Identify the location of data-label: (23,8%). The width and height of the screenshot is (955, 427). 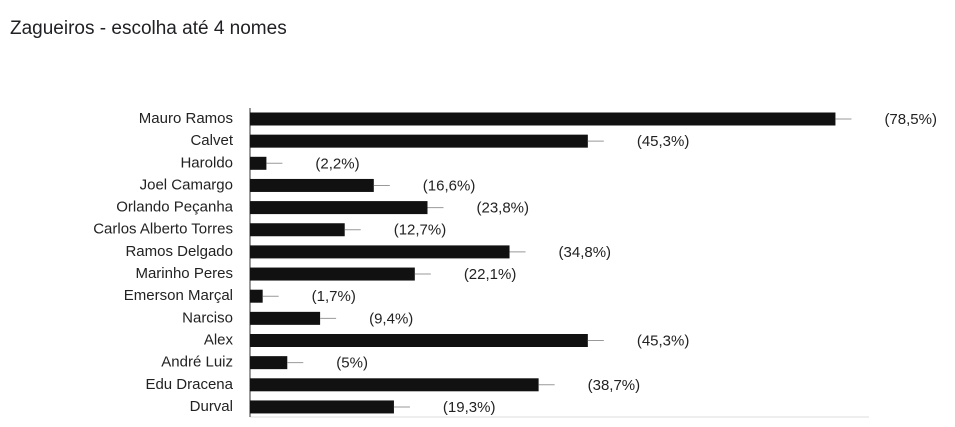
(502, 208).